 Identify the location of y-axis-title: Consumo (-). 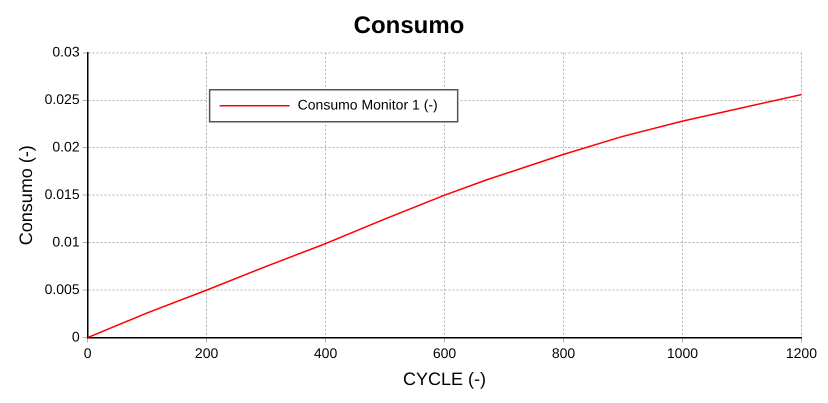
(26, 195).